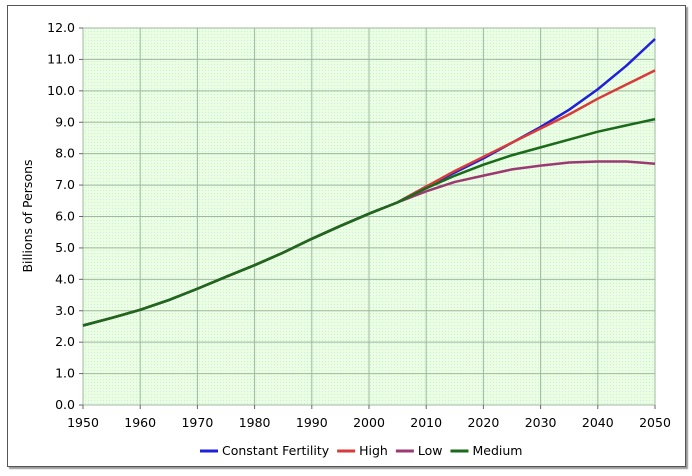 Image resolution: width=692 pixels, height=476 pixels. Describe the element at coordinates (598, 422) in the screenshot. I see `x-tick-label: 2040` at that location.